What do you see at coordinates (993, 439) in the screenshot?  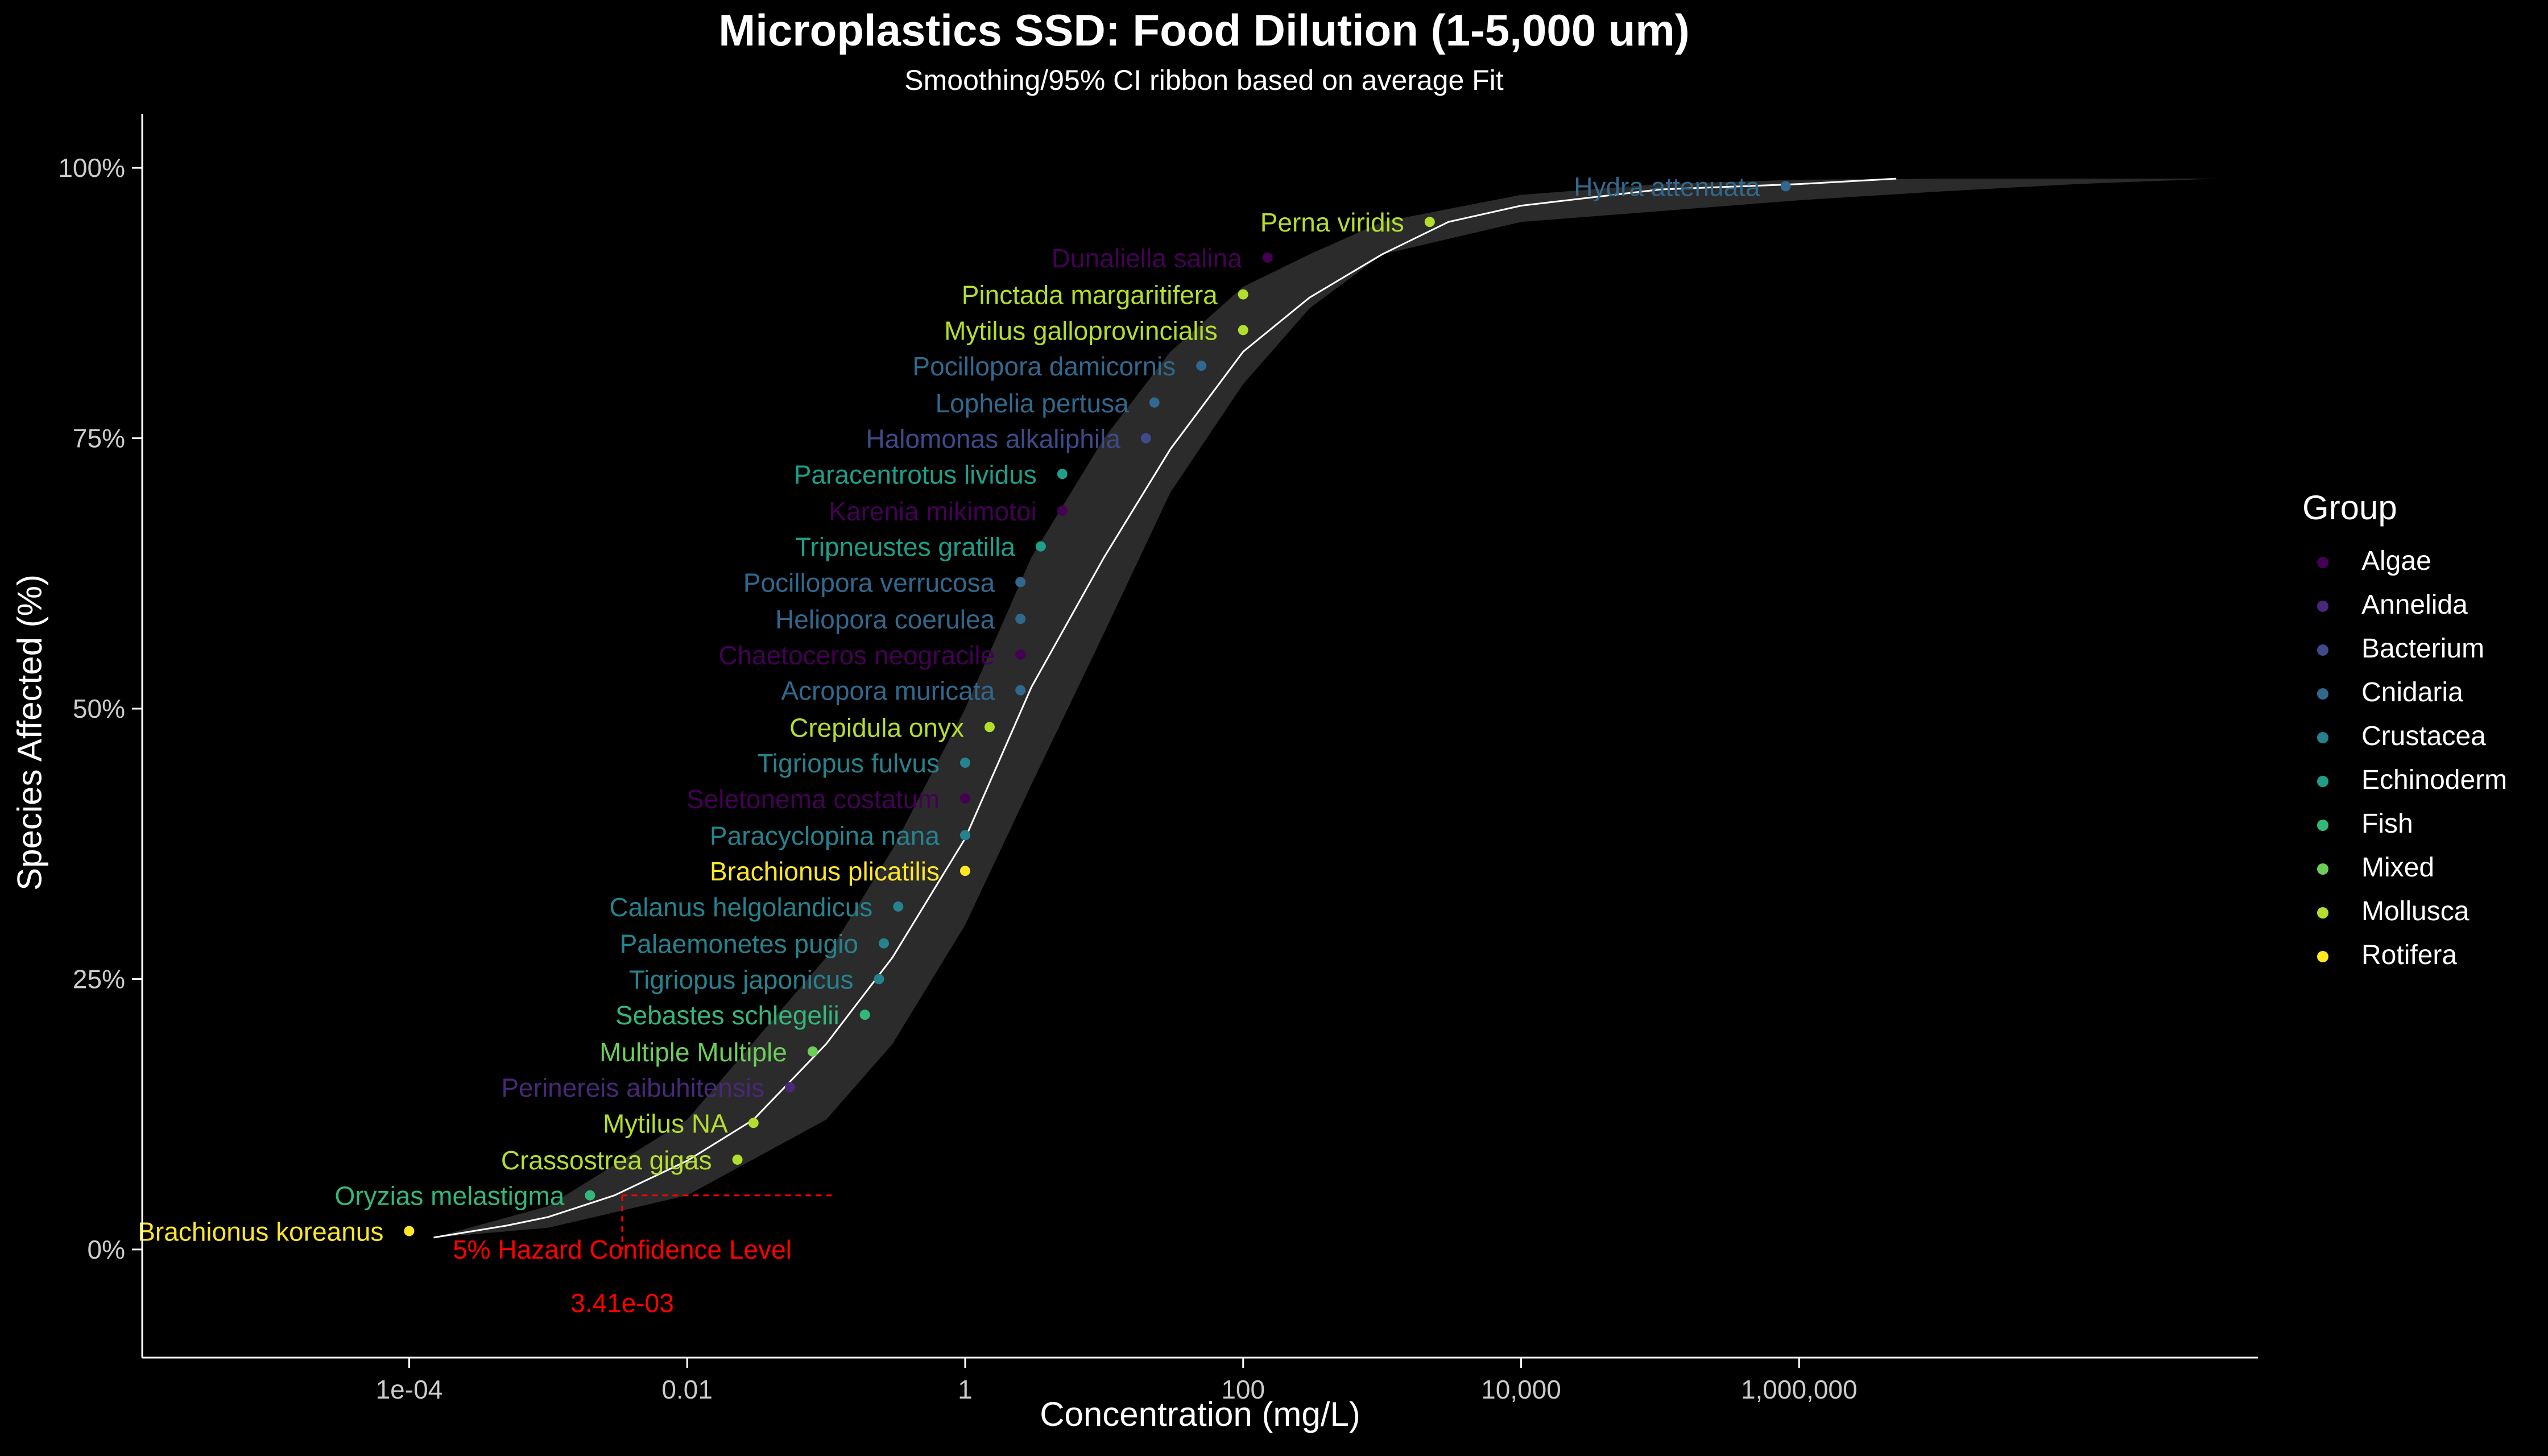 I see `point-label: Halomonas alkaliphila` at bounding box center [993, 439].